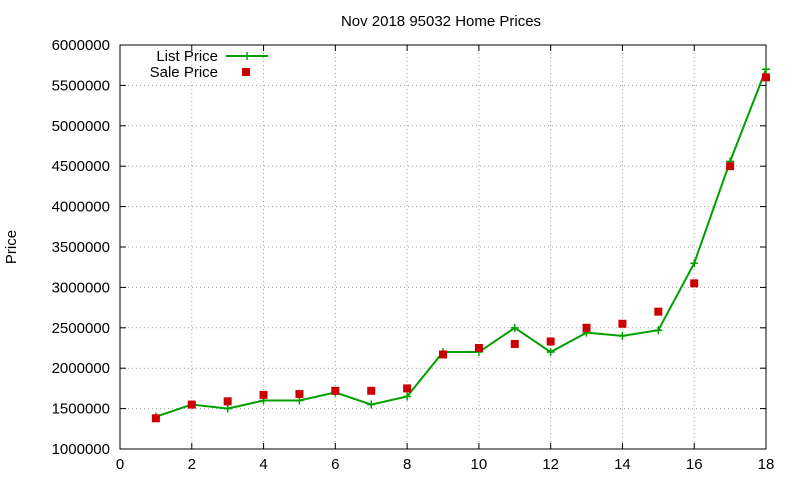 Image resolution: width=800 pixels, height=480 pixels. Describe the element at coordinates (263, 464) in the screenshot. I see `x-tick-label: 4` at that location.